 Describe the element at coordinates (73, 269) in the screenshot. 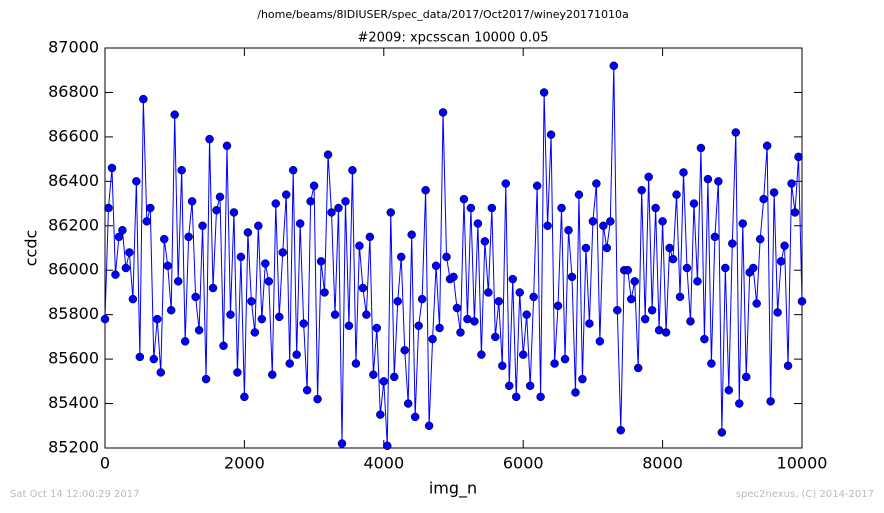

I see `y-tick-label: 86000` at that location.